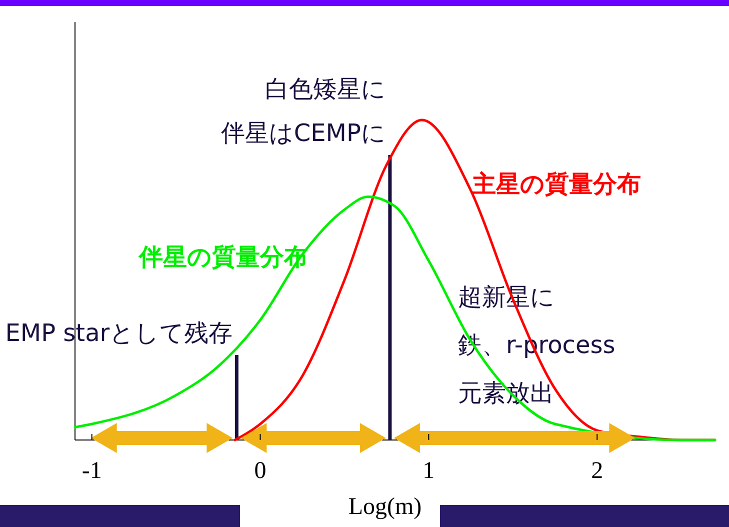 Image resolution: width=729 pixels, height=527 pixels. I want to click on x-tick-label: 2, so click(597, 471).